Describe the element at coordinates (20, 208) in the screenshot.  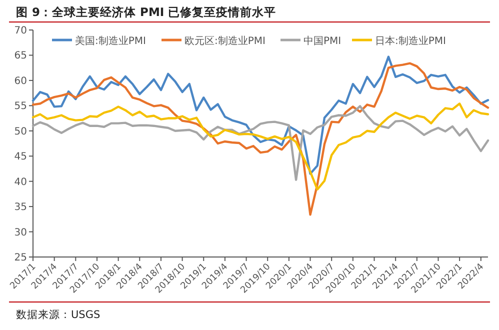
I see `y-tick-label: 35` at that location.